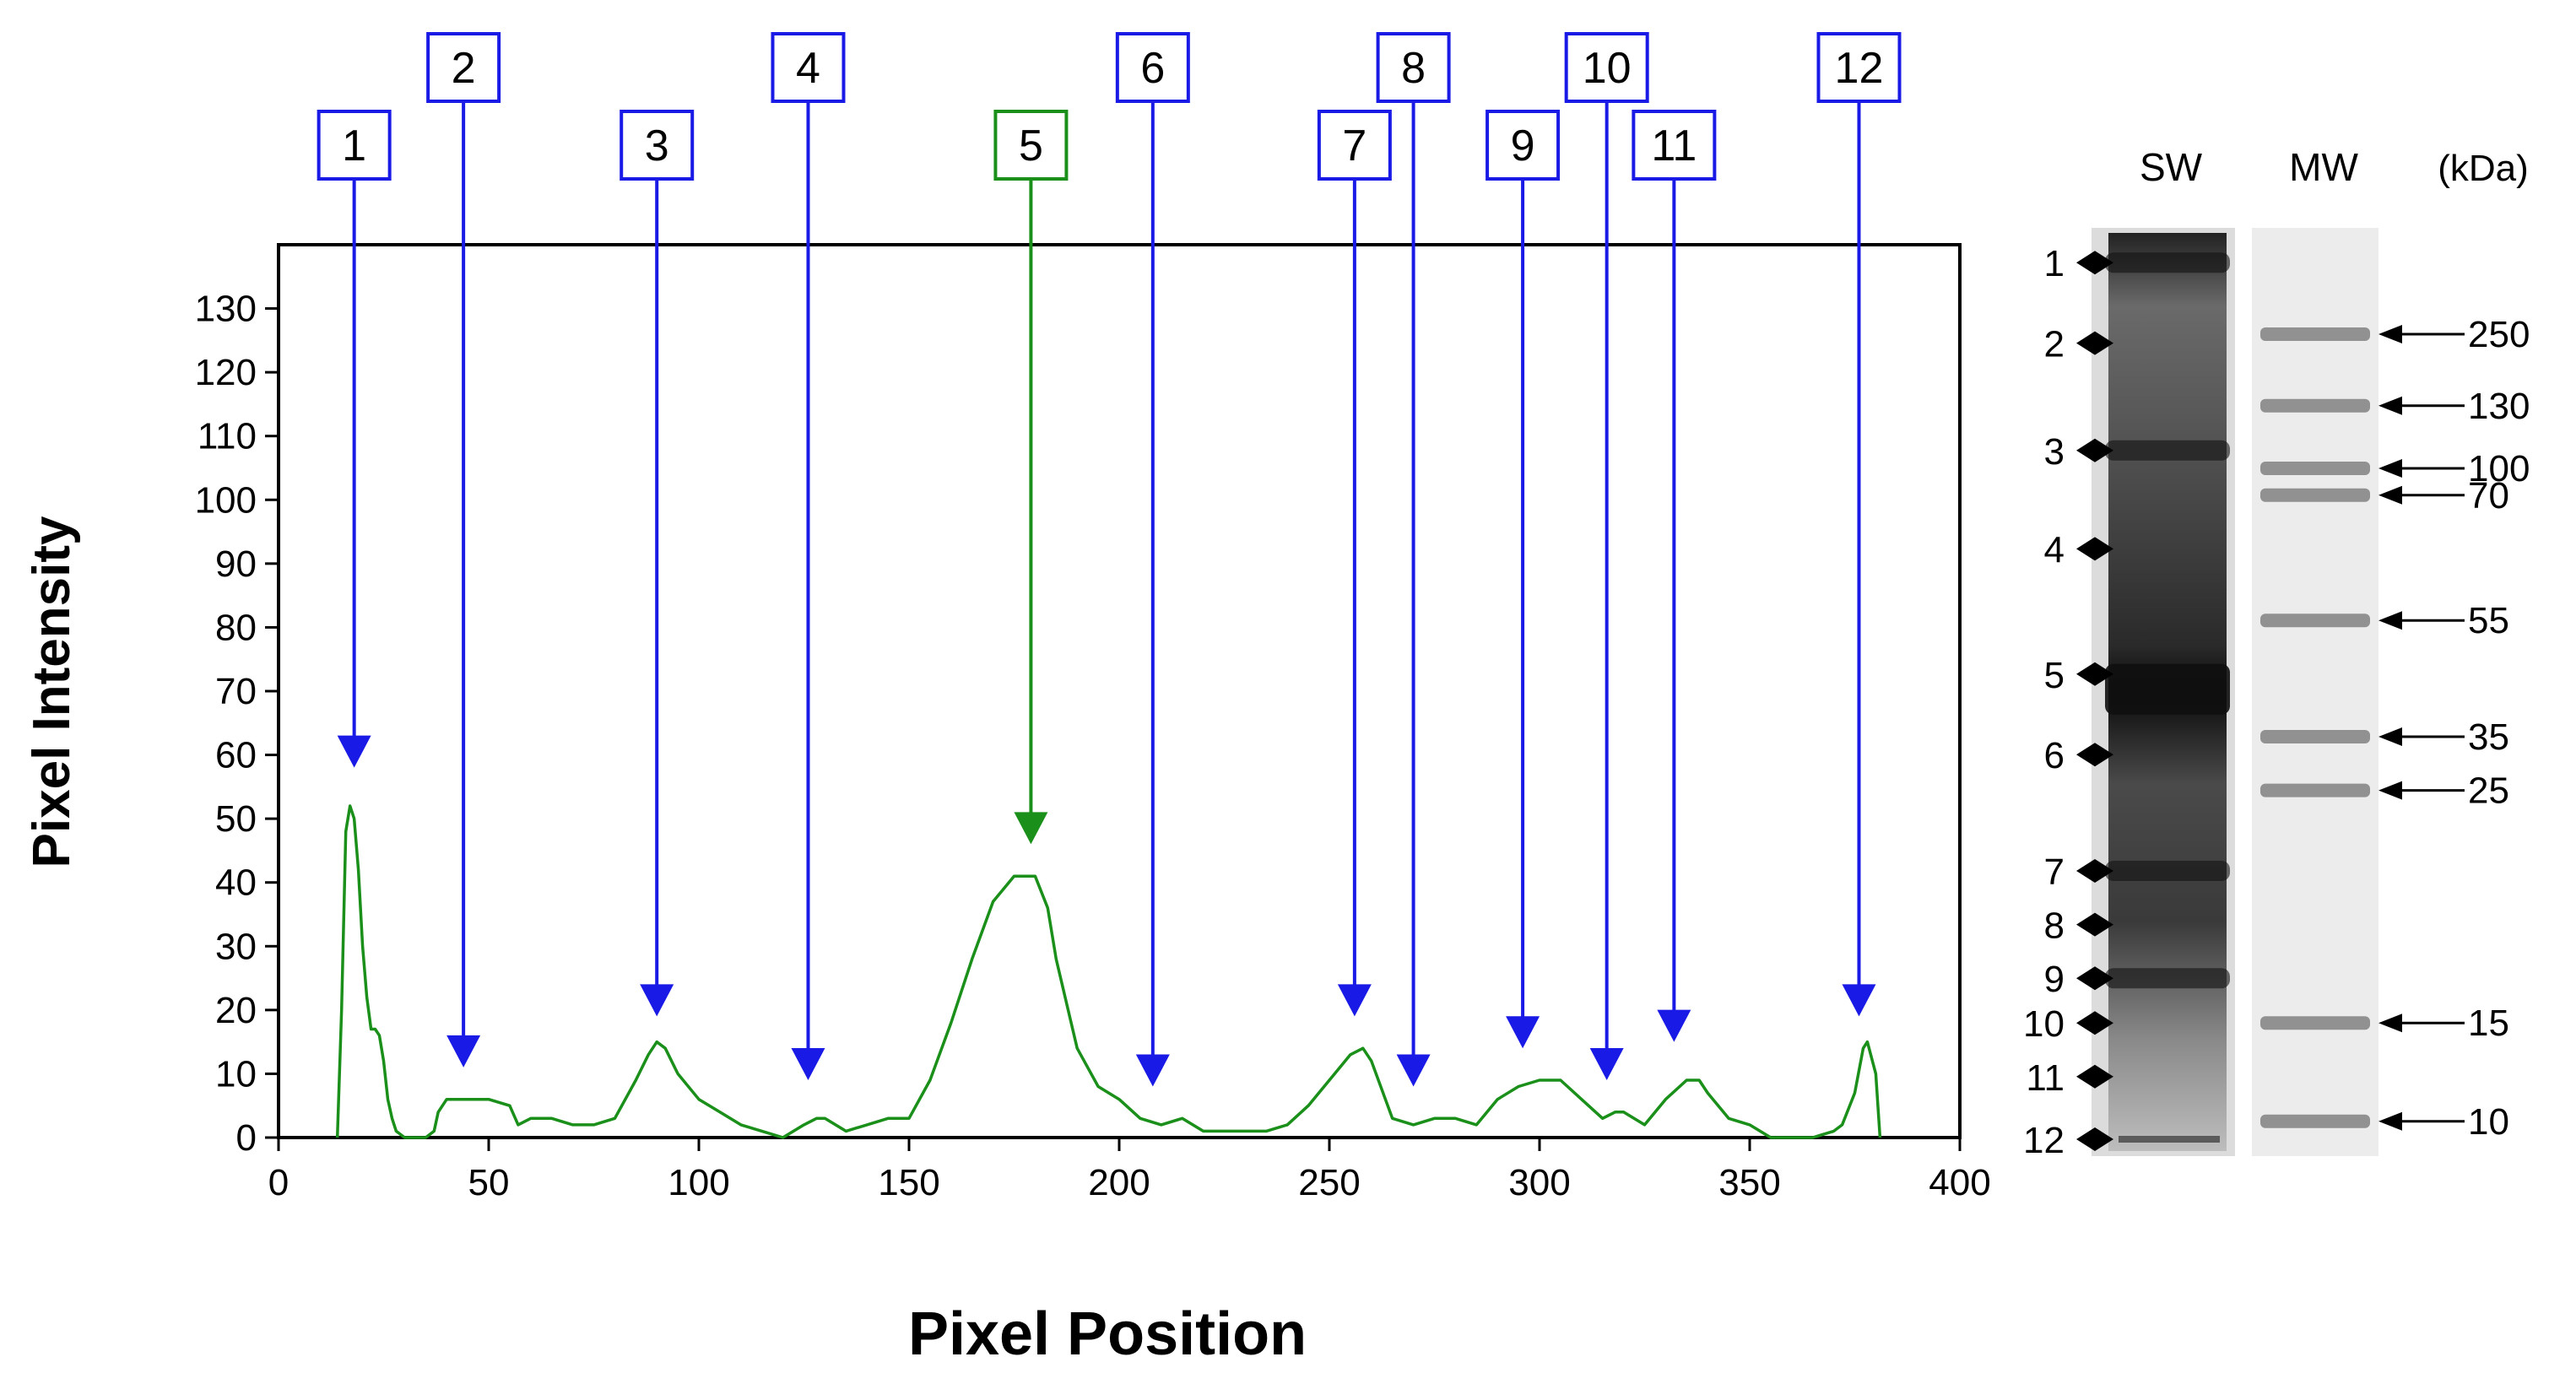  What do you see at coordinates (2488, 1023) in the screenshot?
I see `gel-marker-kda-label: 15` at bounding box center [2488, 1023].